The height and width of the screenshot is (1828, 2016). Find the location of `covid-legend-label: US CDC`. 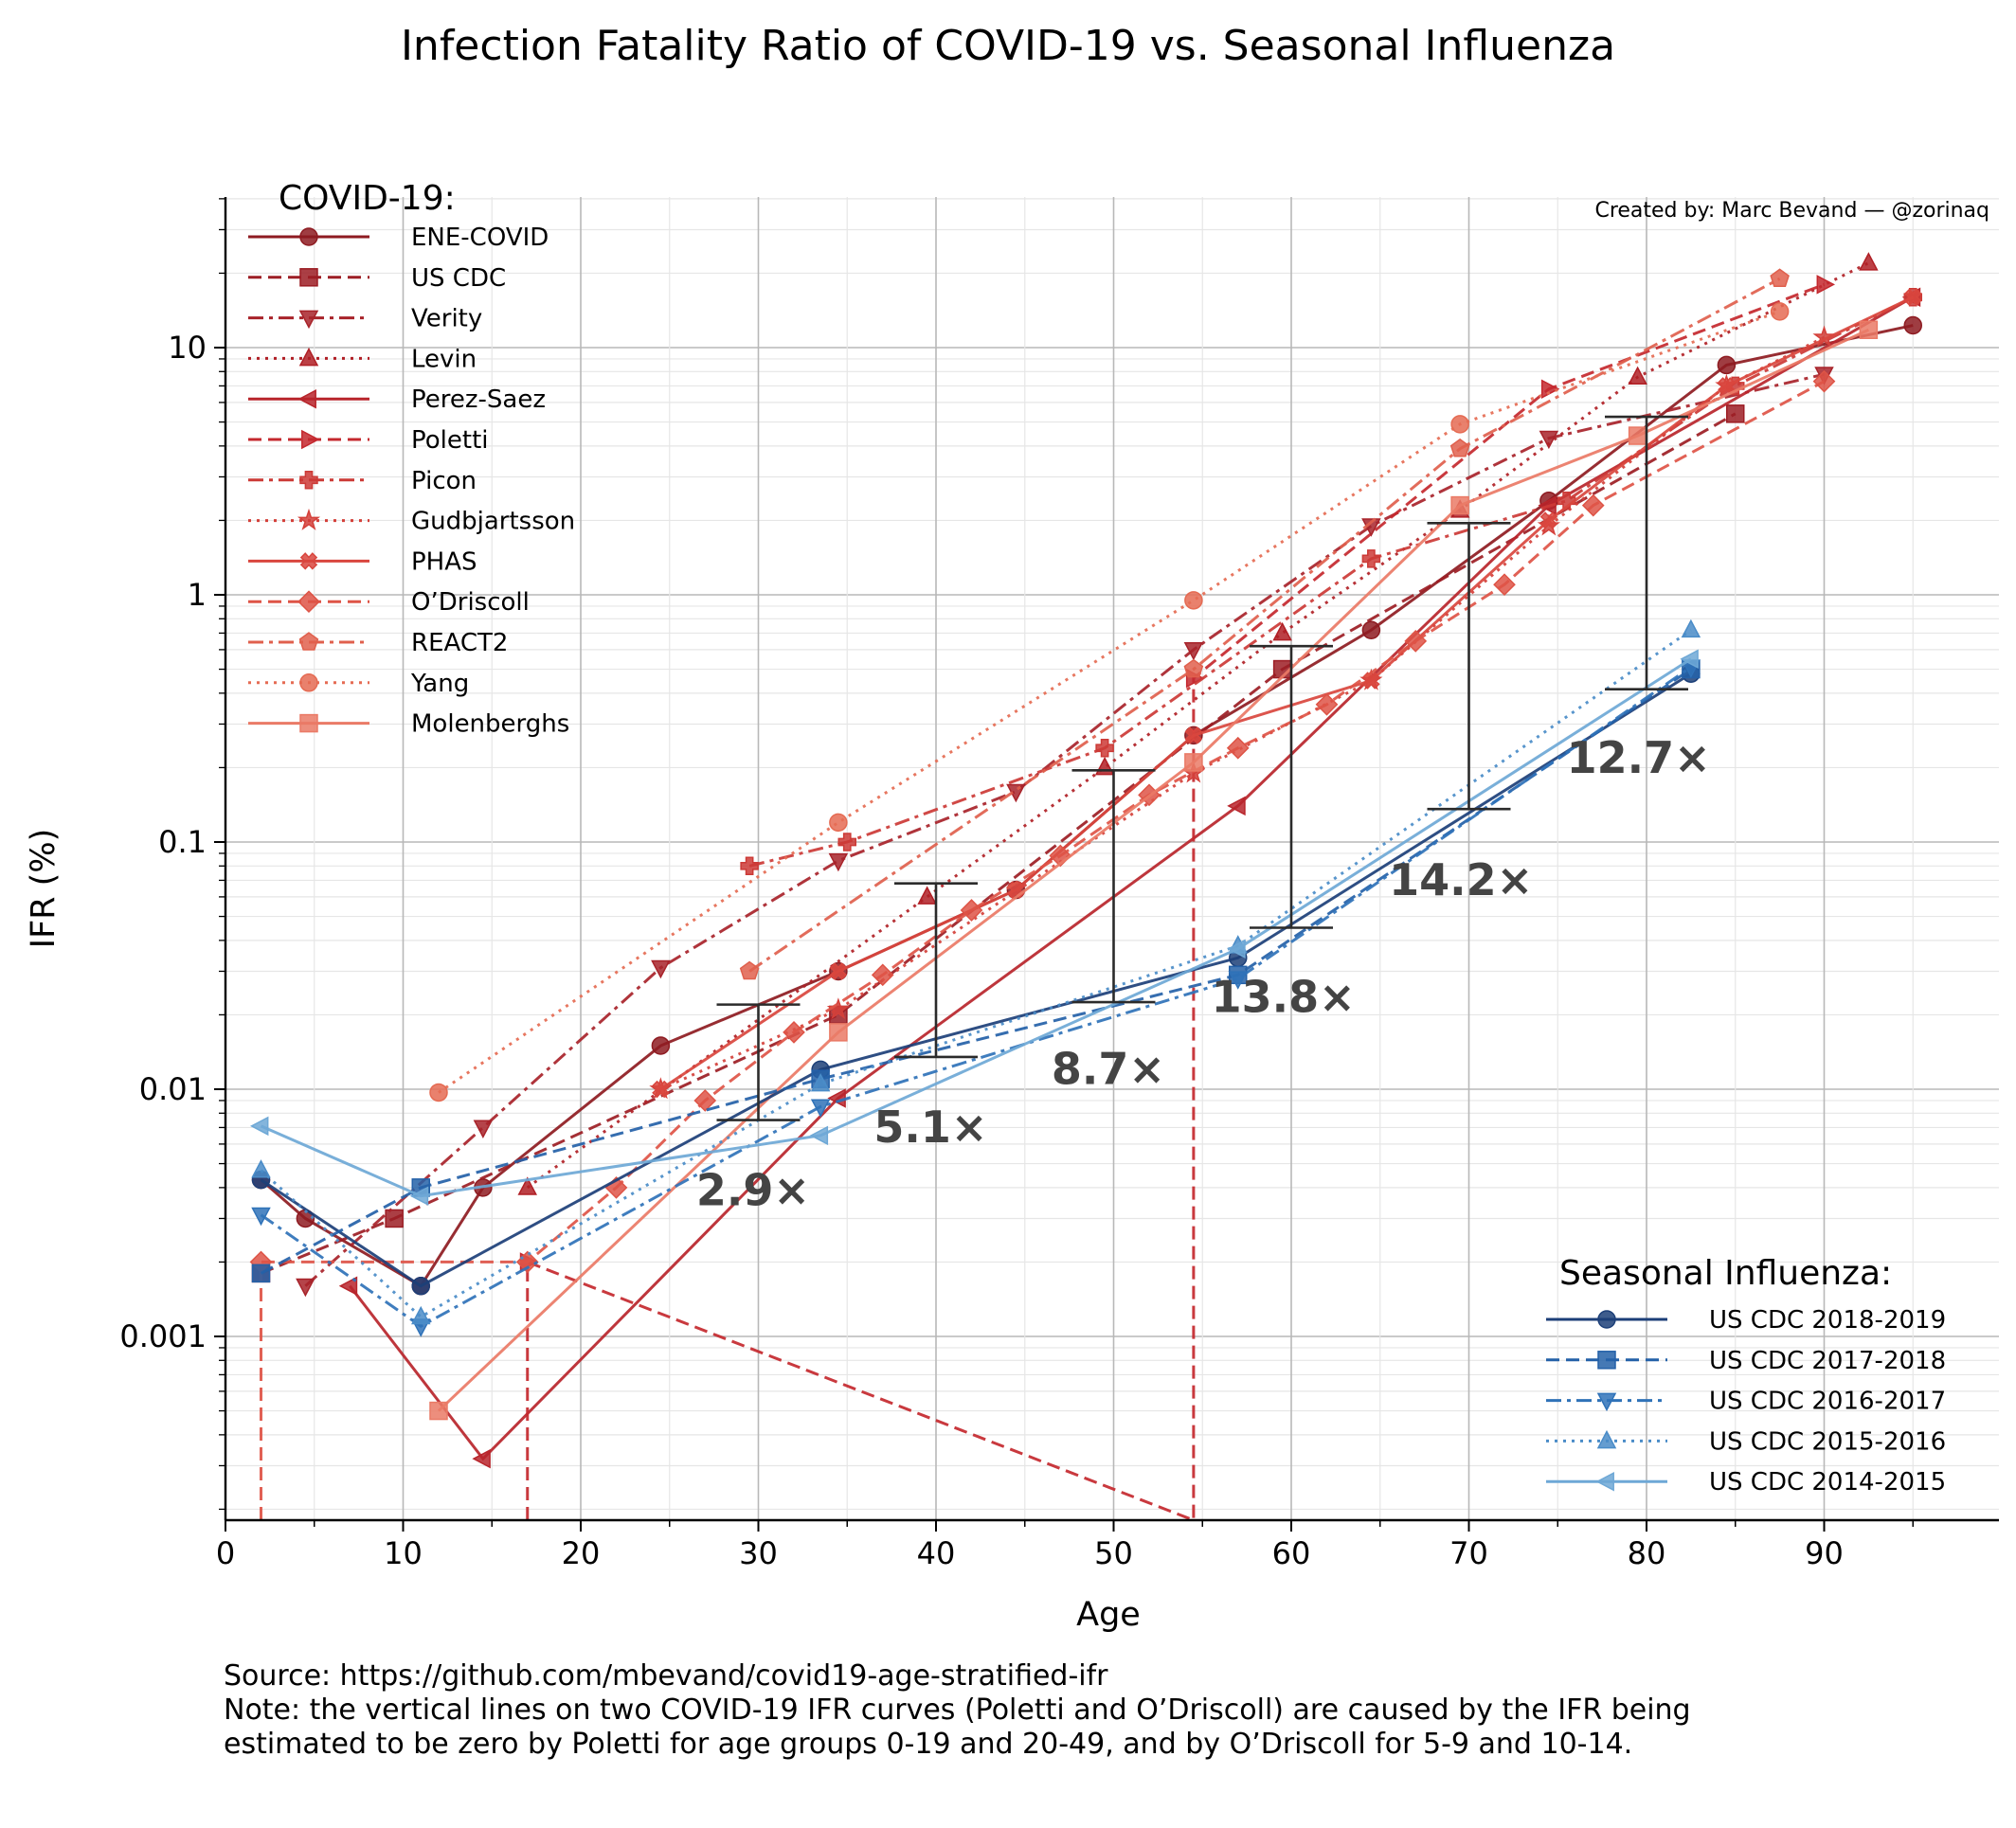

covid-legend-label: US CDC is located at coordinates (458, 278).